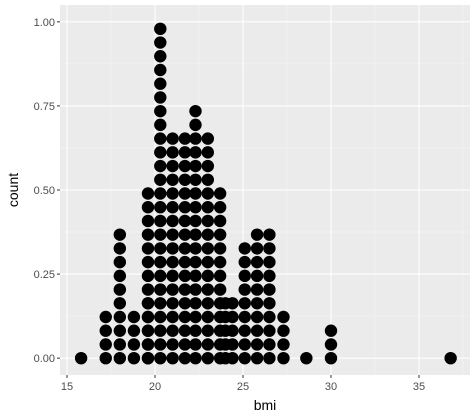 This screenshot has height=420, width=475. Describe the element at coordinates (13, 190) in the screenshot. I see `y-axis-title: count` at that location.